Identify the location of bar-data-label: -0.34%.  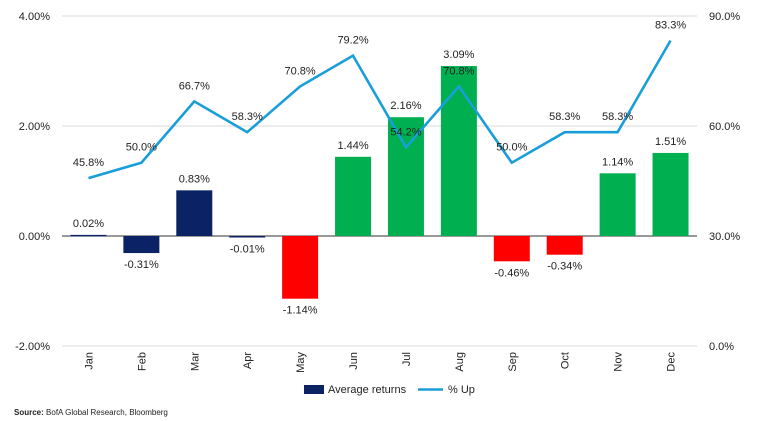
(564, 267).